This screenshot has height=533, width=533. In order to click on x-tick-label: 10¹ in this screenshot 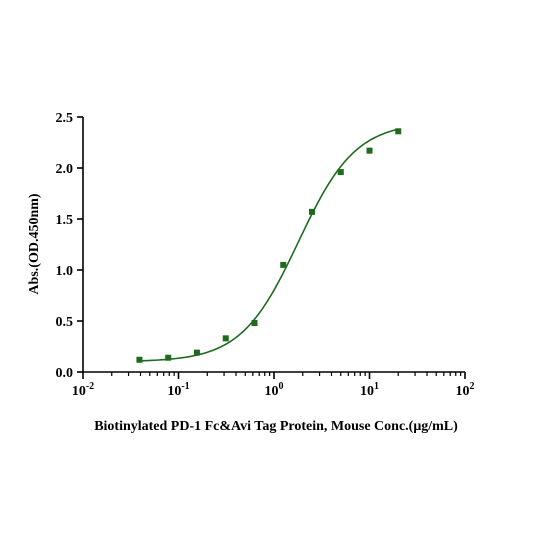, I will do `click(369, 390)`.